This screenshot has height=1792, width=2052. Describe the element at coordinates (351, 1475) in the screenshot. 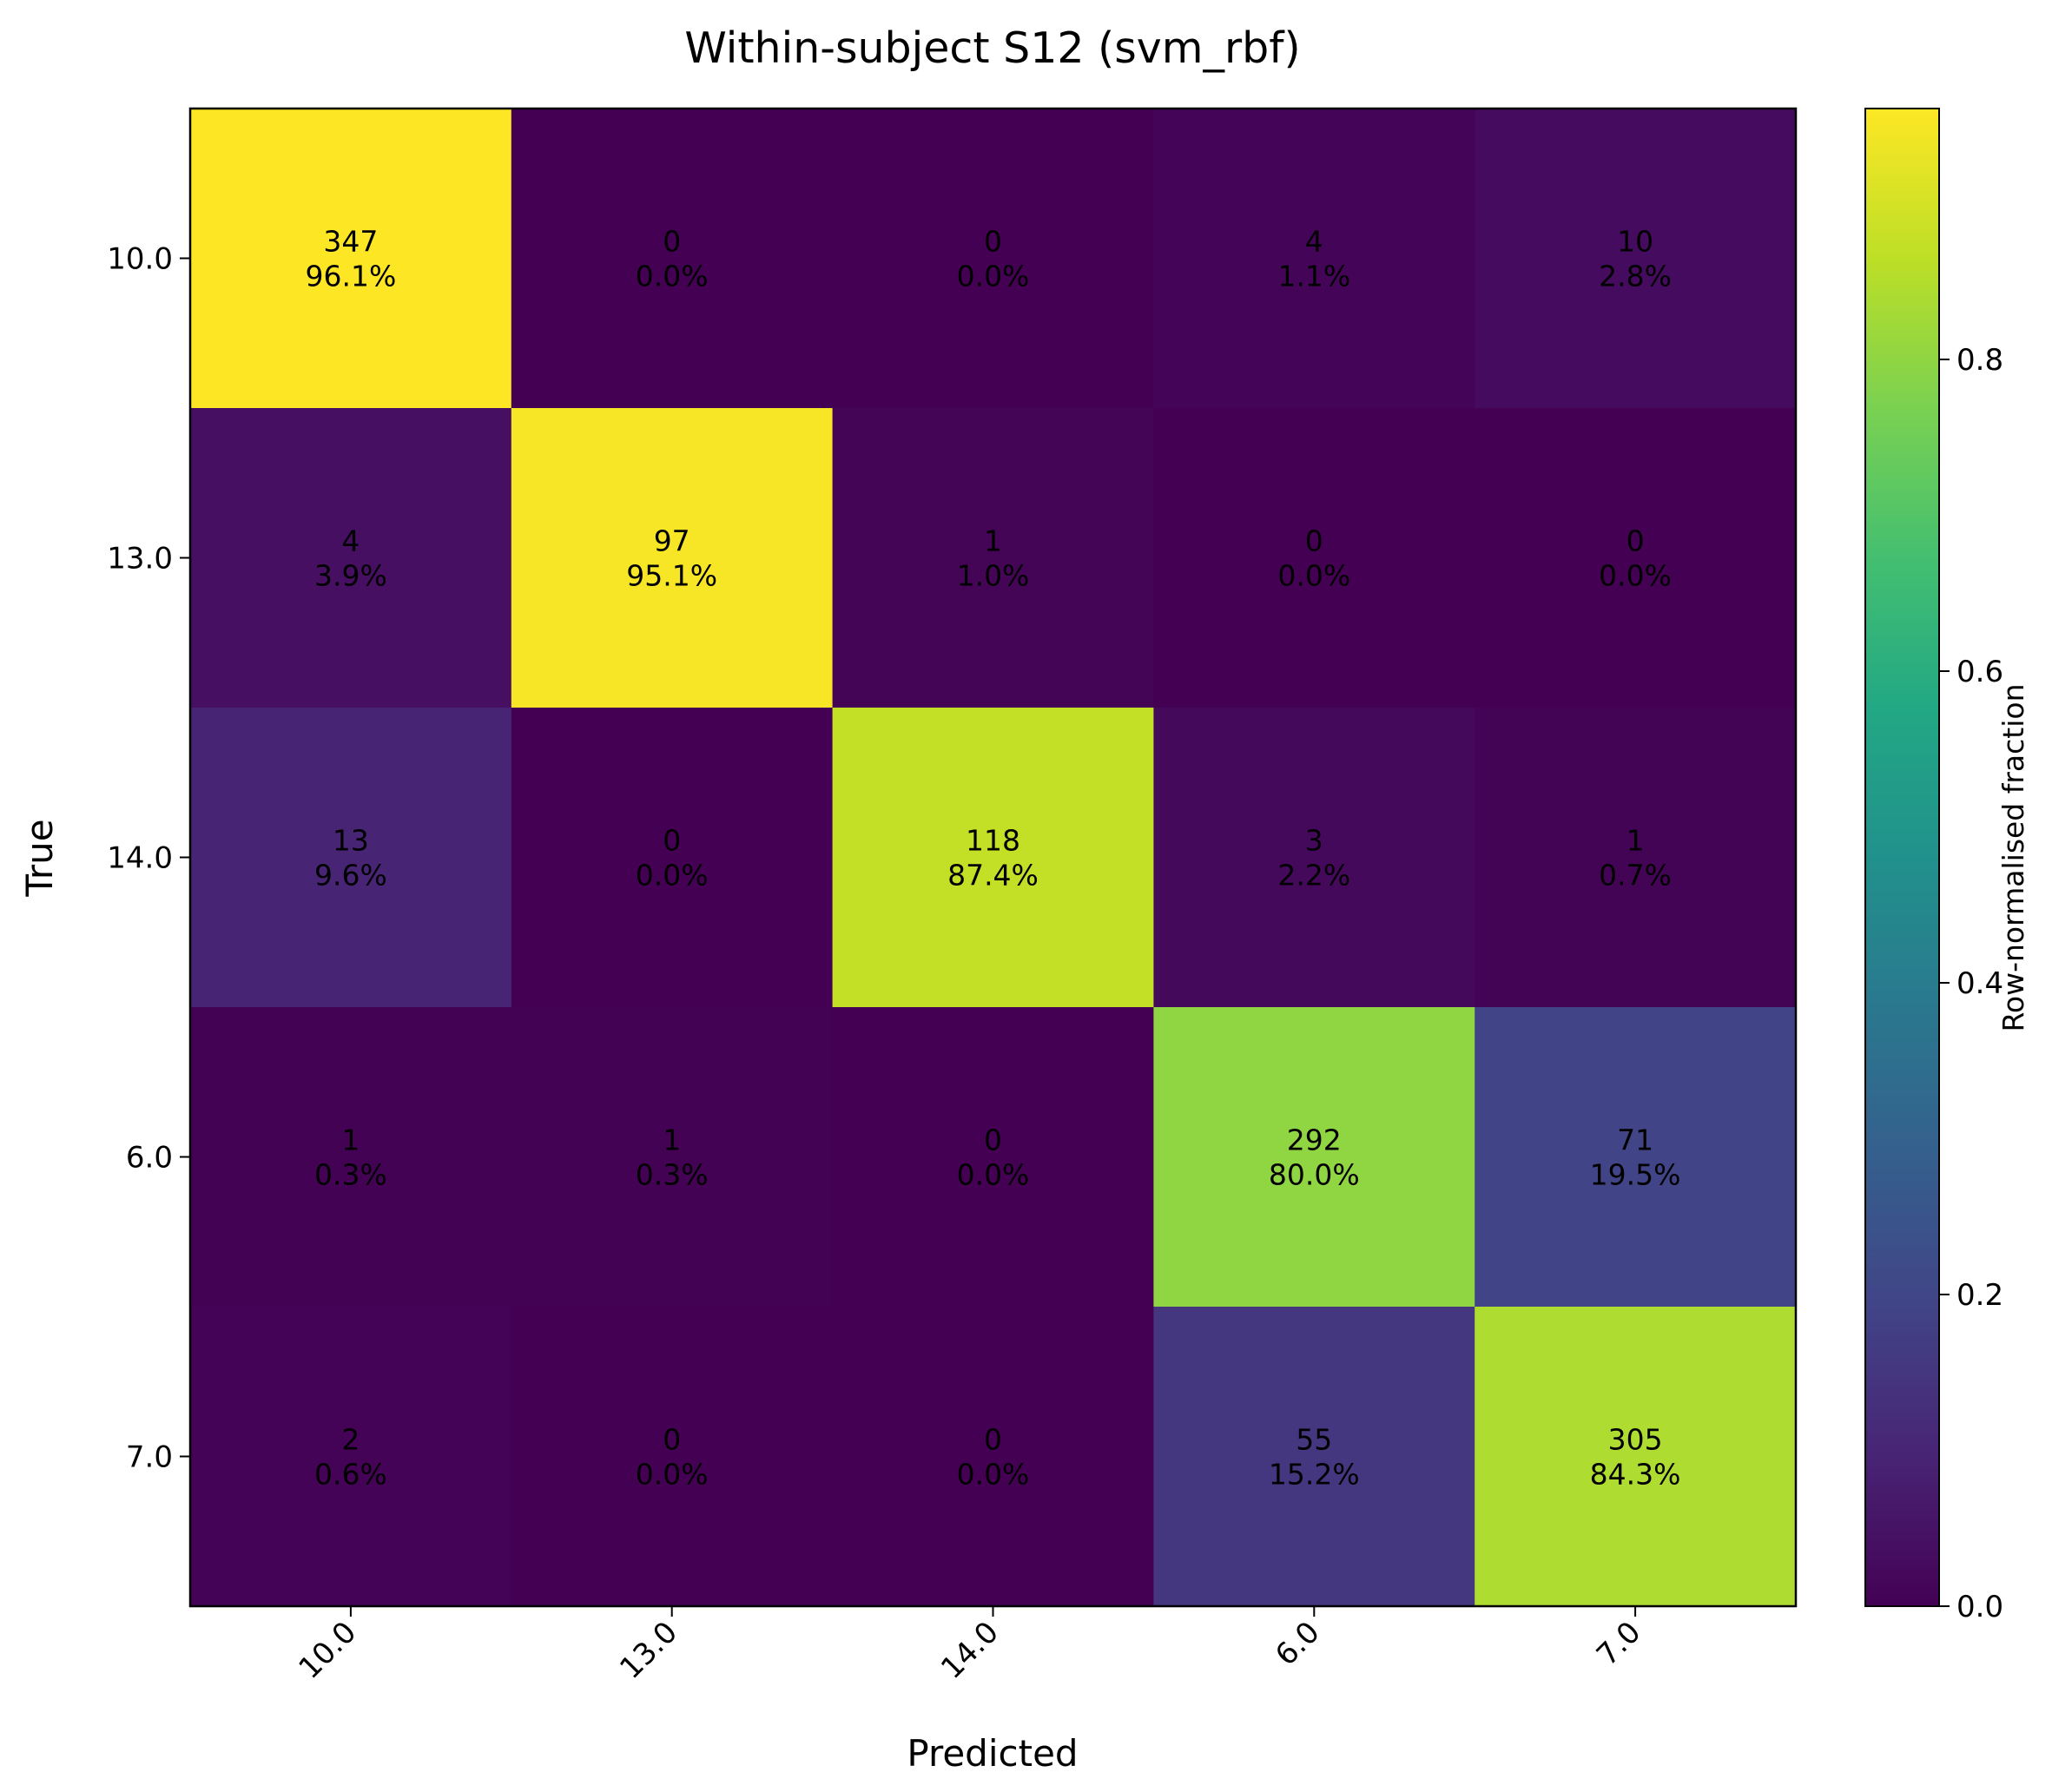

I see `cell-percent-label: 0.6%` at that location.